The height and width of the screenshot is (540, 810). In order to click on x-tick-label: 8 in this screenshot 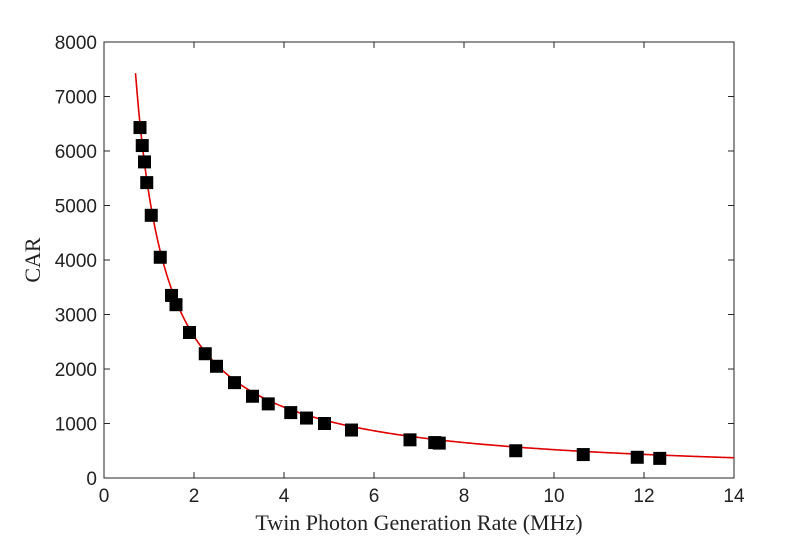, I will do `click(464, 496)`.